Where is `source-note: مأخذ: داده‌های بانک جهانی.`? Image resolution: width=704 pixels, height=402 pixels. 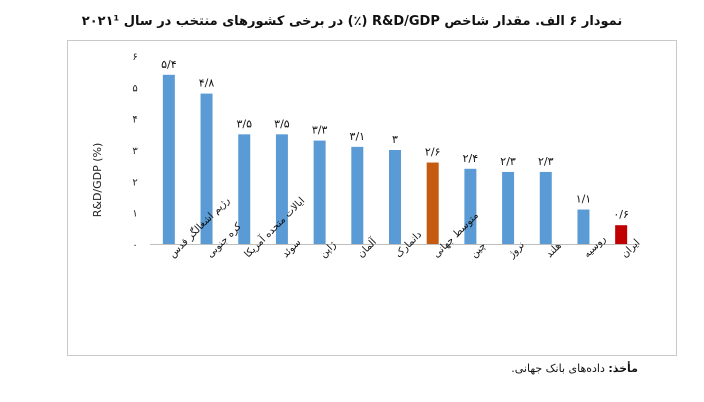
source-note: مأخذ: داده‌های بانک جهانی. is located at coordinates (574, 368).